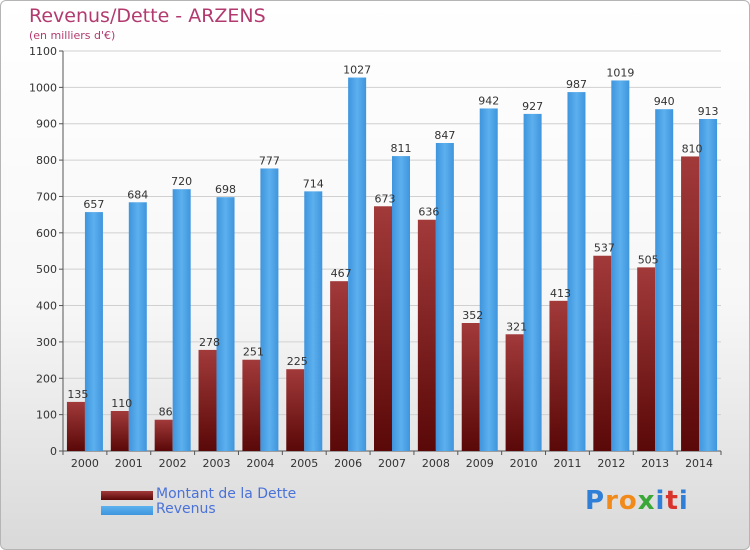  What do you see at coordinates (46, 124) in the screenshot?
I see `y-tick-label: 900` at bounding box center [46, 124].